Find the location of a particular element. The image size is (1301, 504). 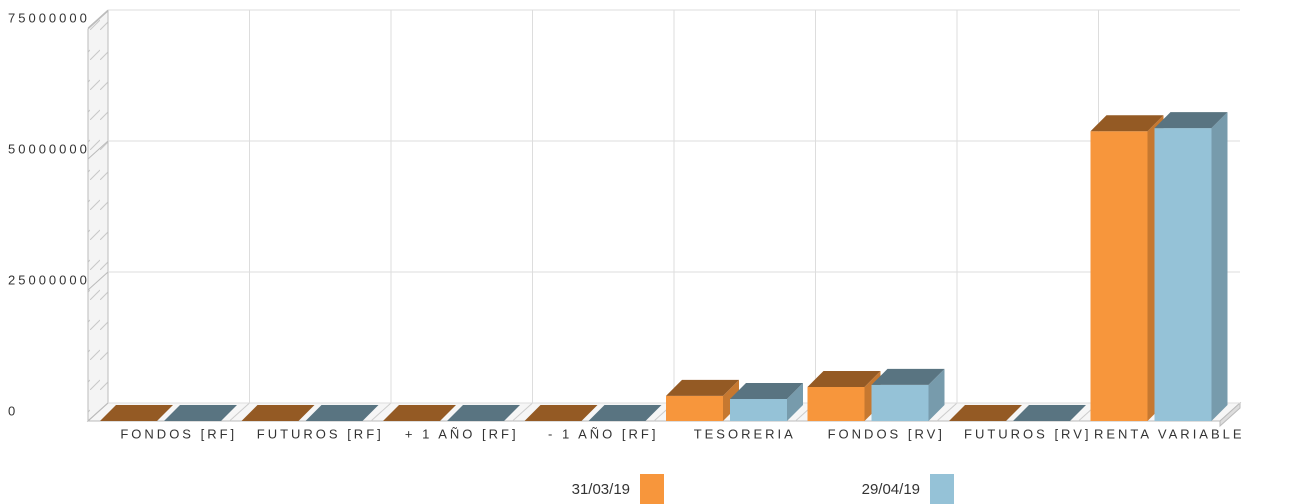

y-tick-label: 75000000 is located at coordinates (49, 17).